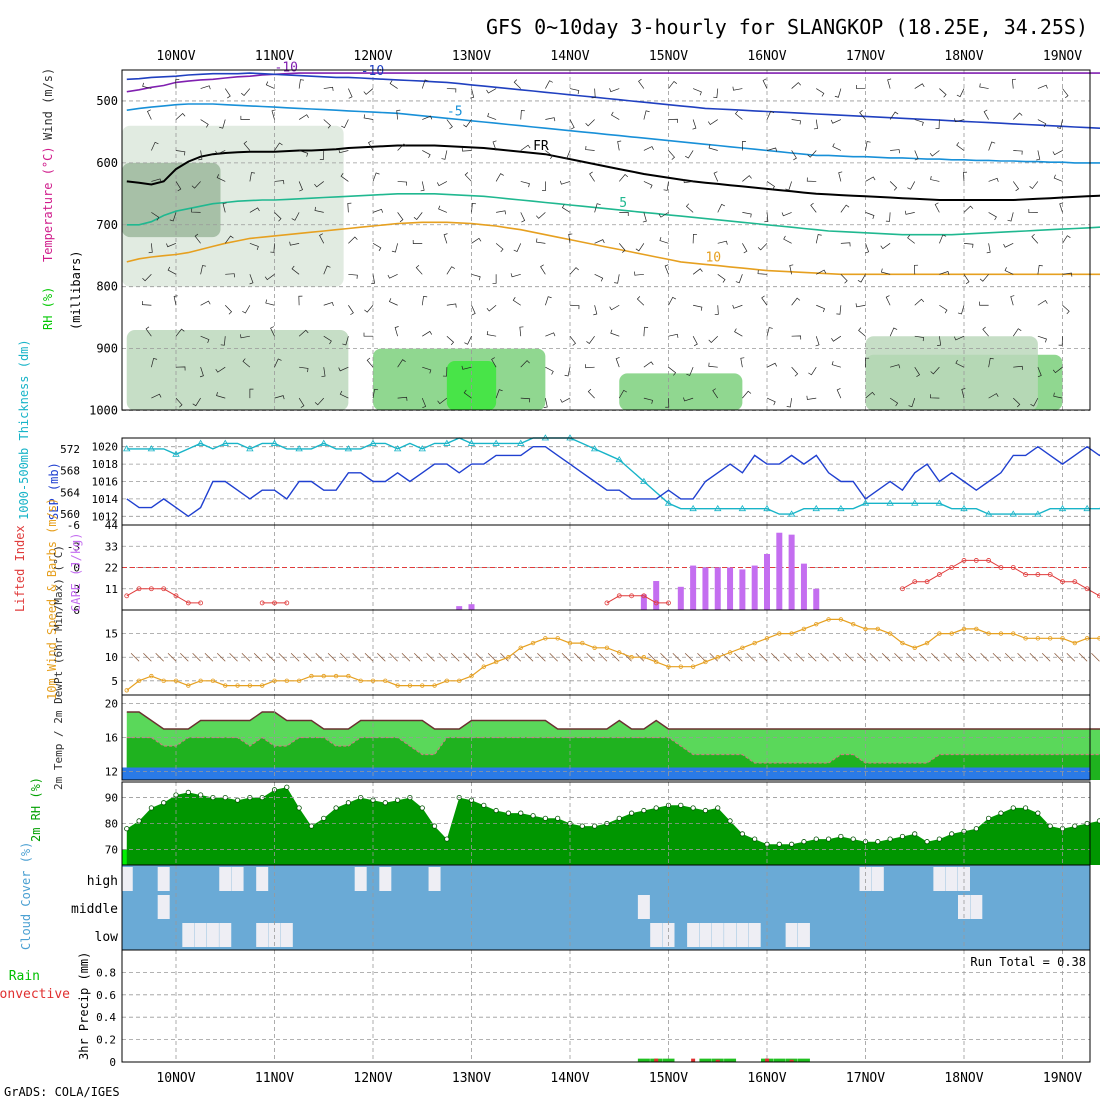  What do you see at coordinates (76, 589) in the screenshot?
I see `li-tick-label: 3` at bounding box center [76, 589].